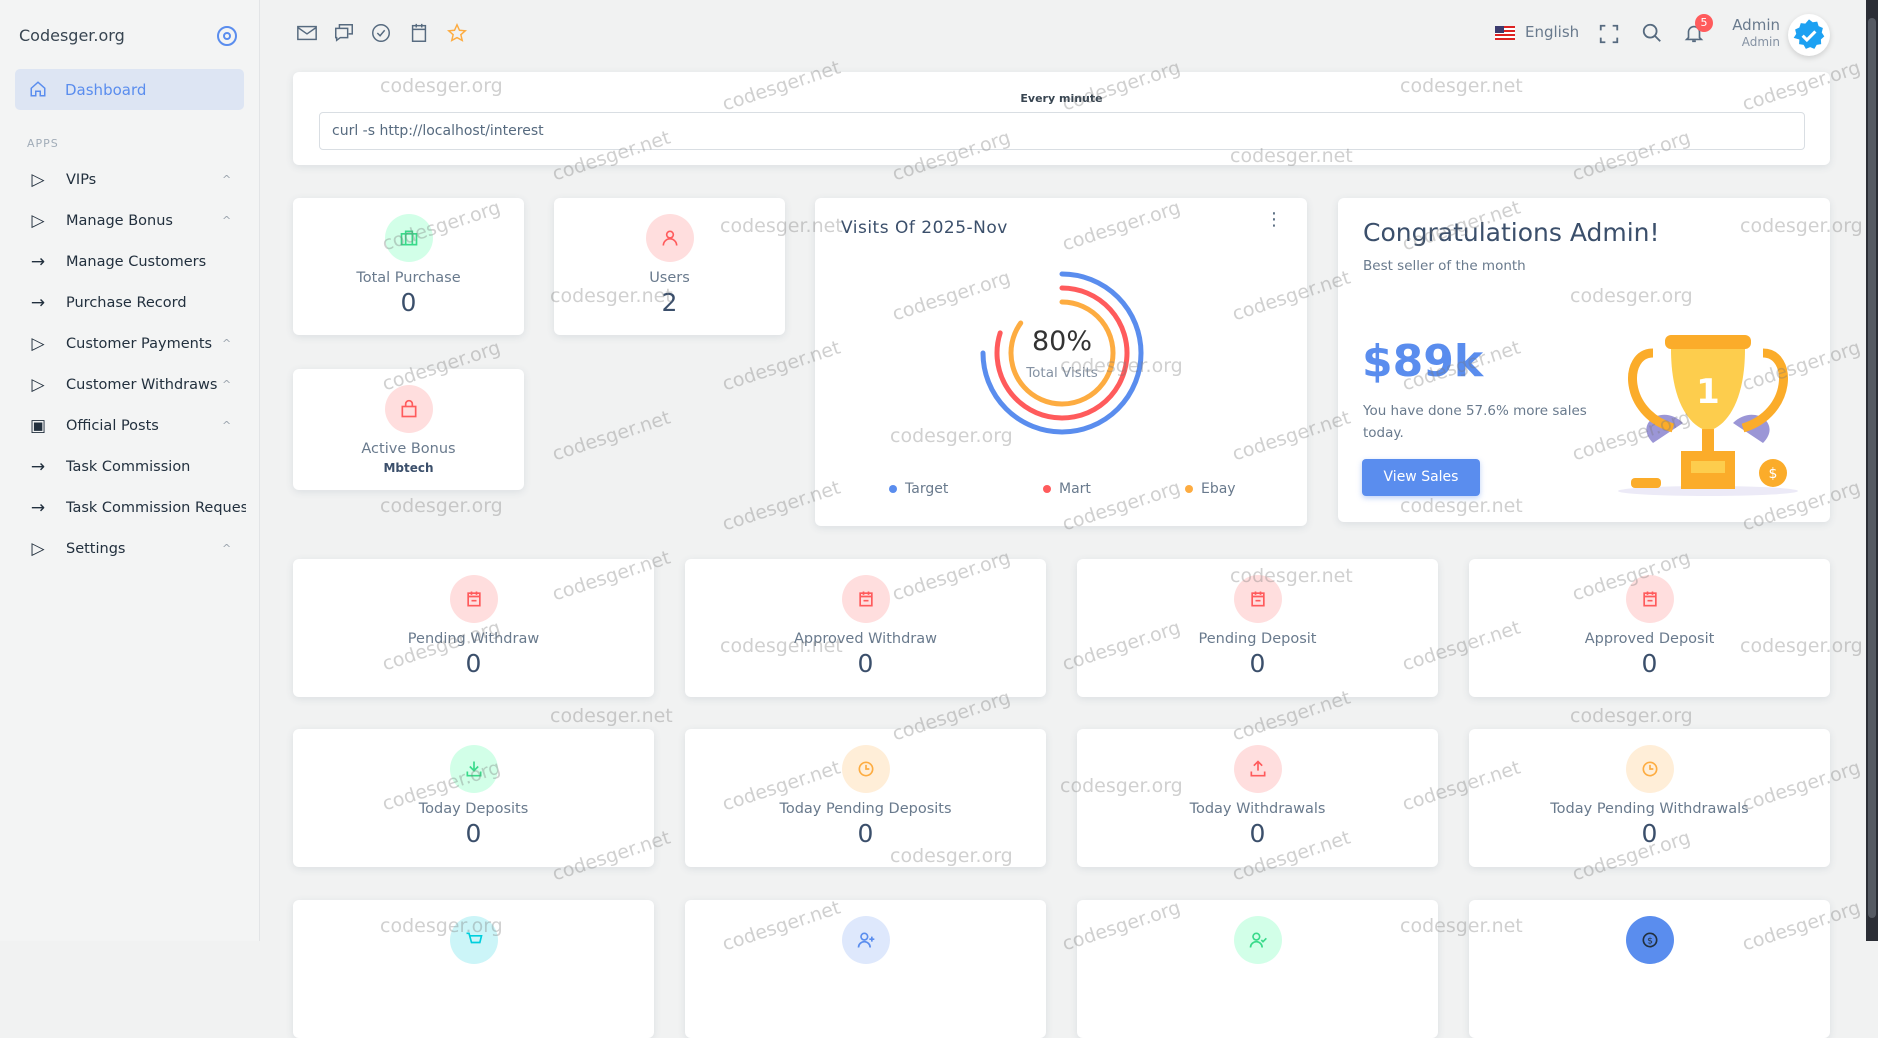 The image size is (1878, 1038). What do you see at coordinates (1649, 809) in the screenshot?
I see `stat-label: Today Pending Withdrawals` at bounding box center [1649, 809].